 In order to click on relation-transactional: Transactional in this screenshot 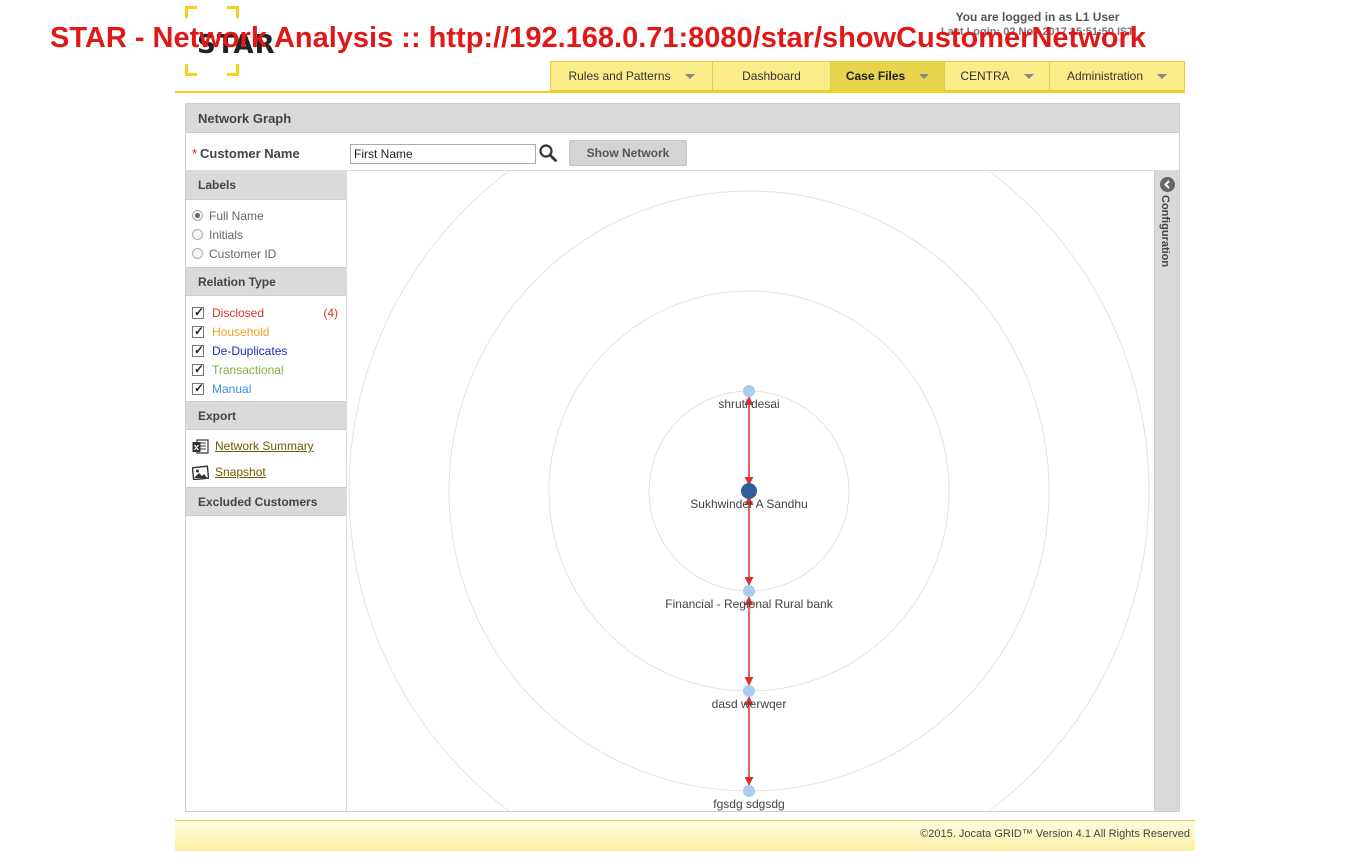, I will do `click(266, 369)`.